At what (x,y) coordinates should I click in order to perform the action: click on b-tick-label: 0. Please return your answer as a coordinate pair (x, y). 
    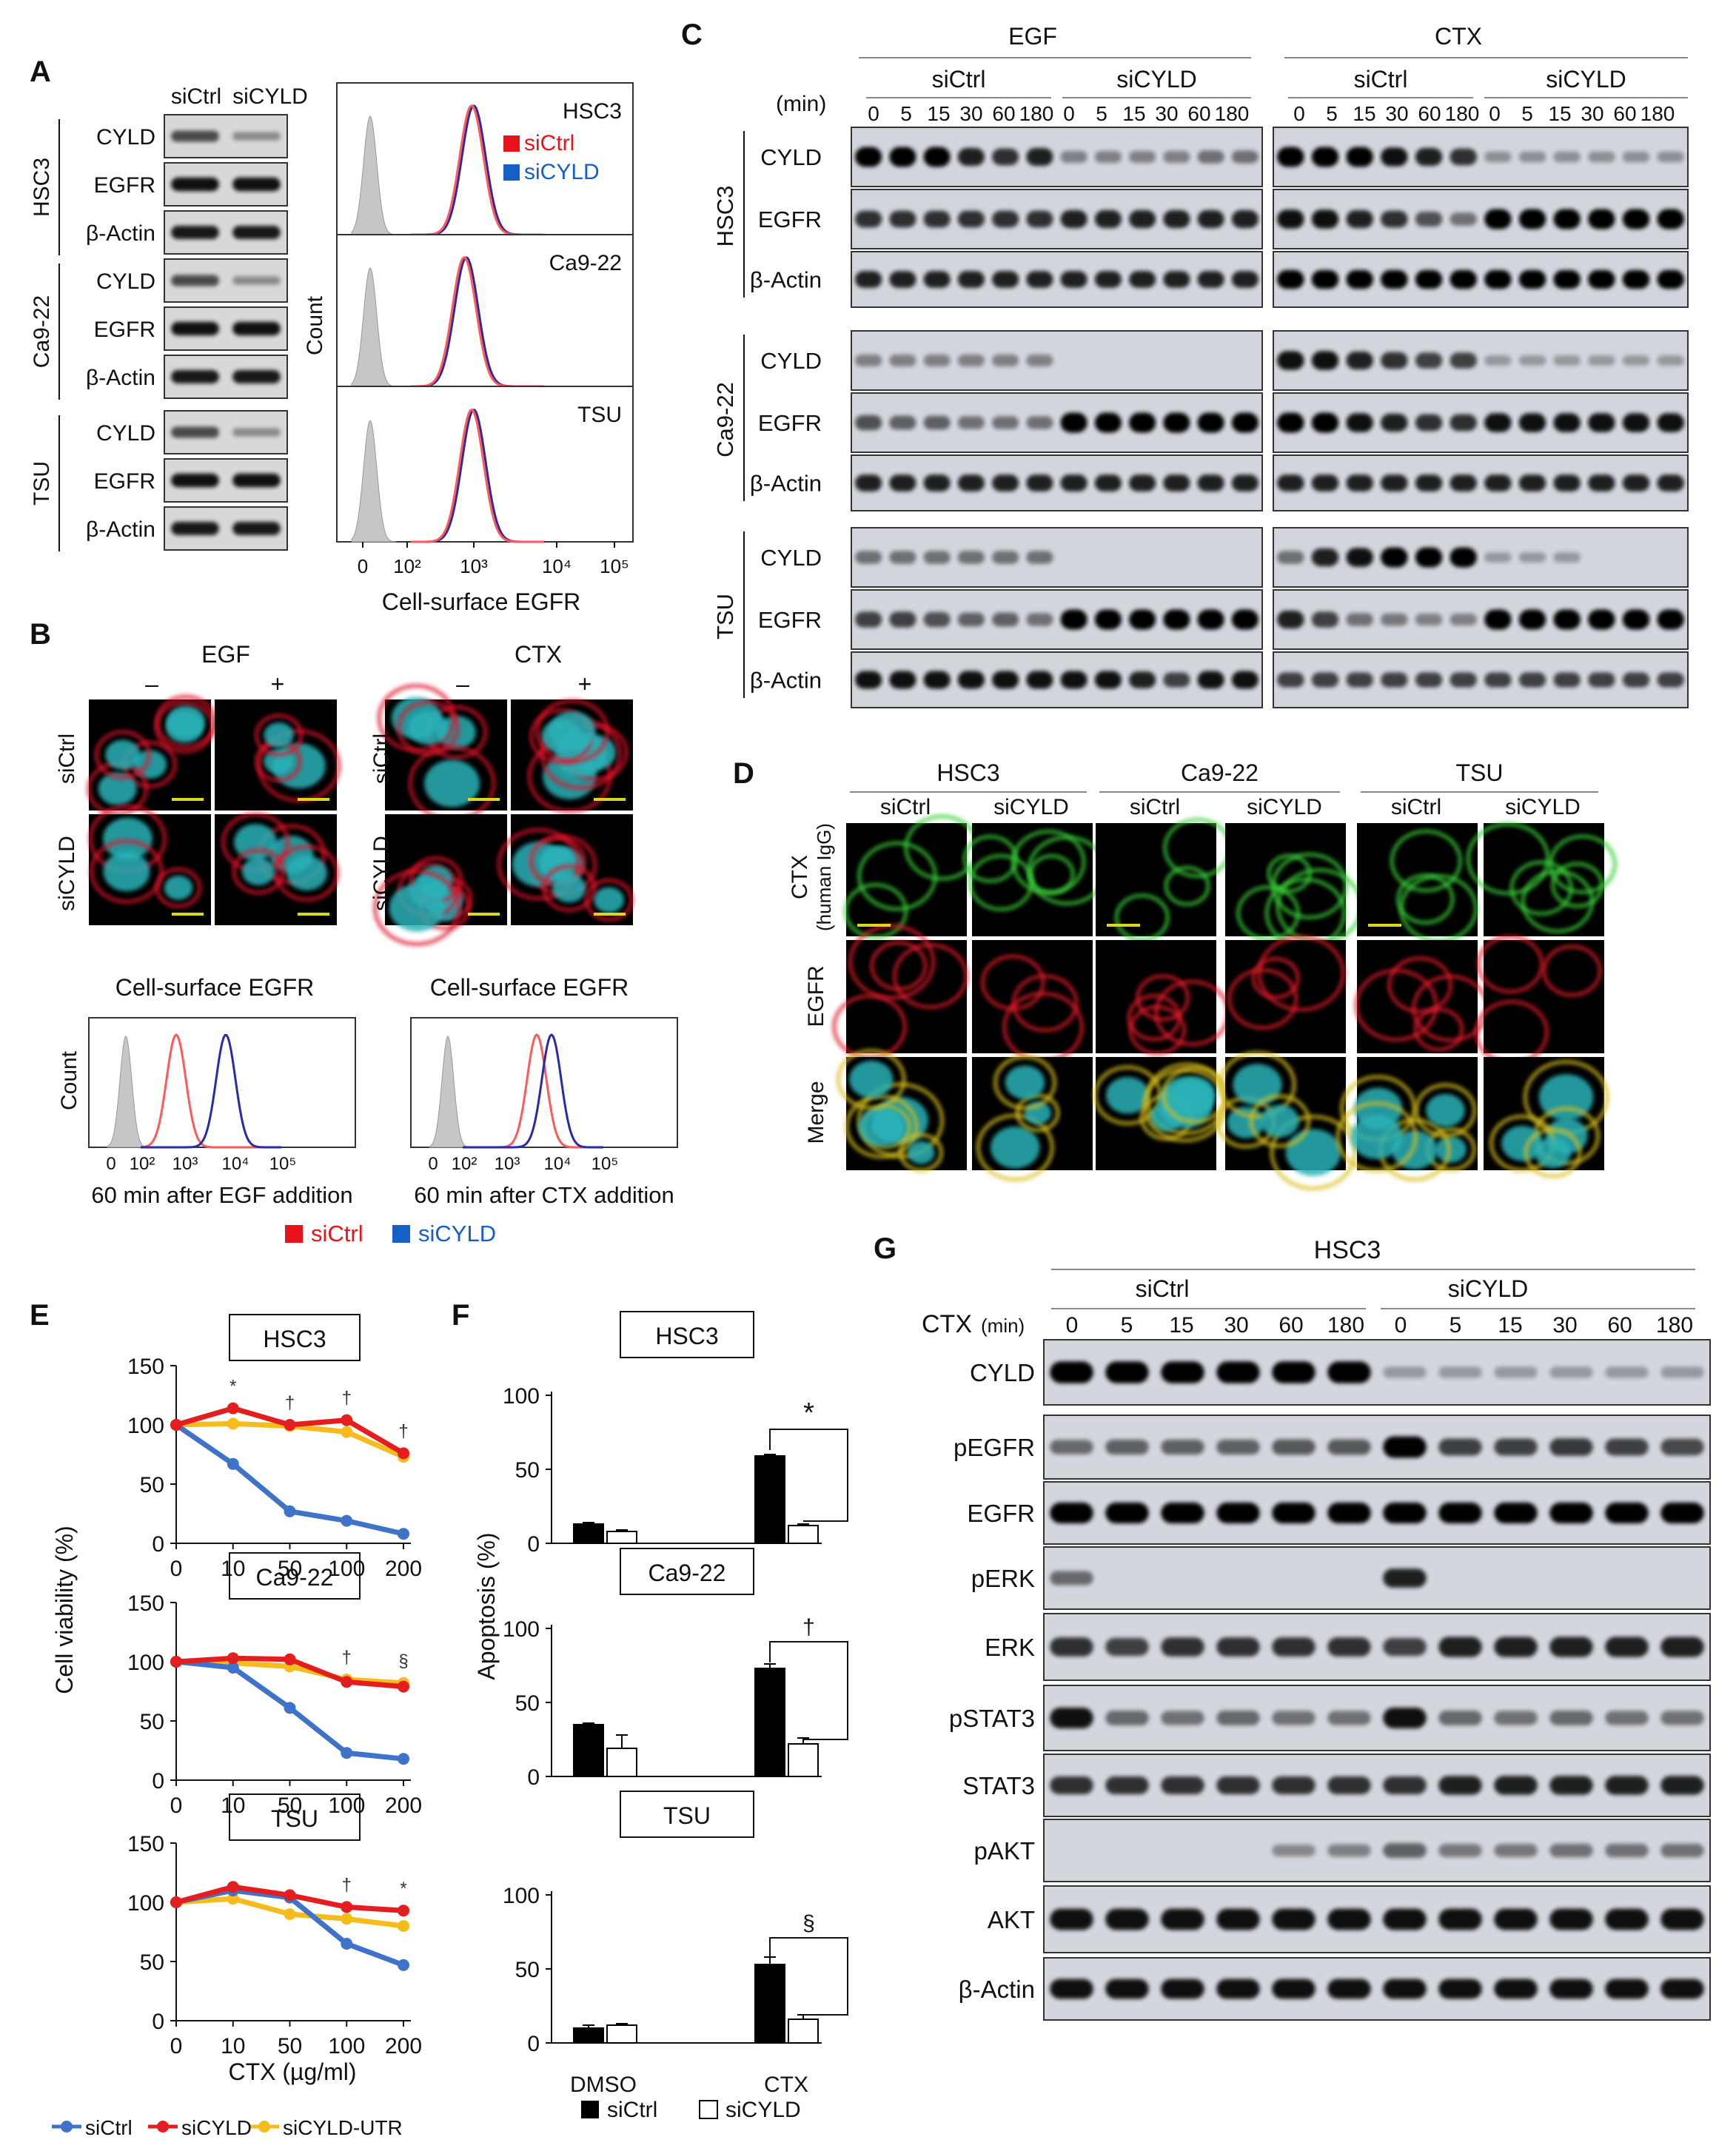
    Looking at the image, I should click on (111, 1164).